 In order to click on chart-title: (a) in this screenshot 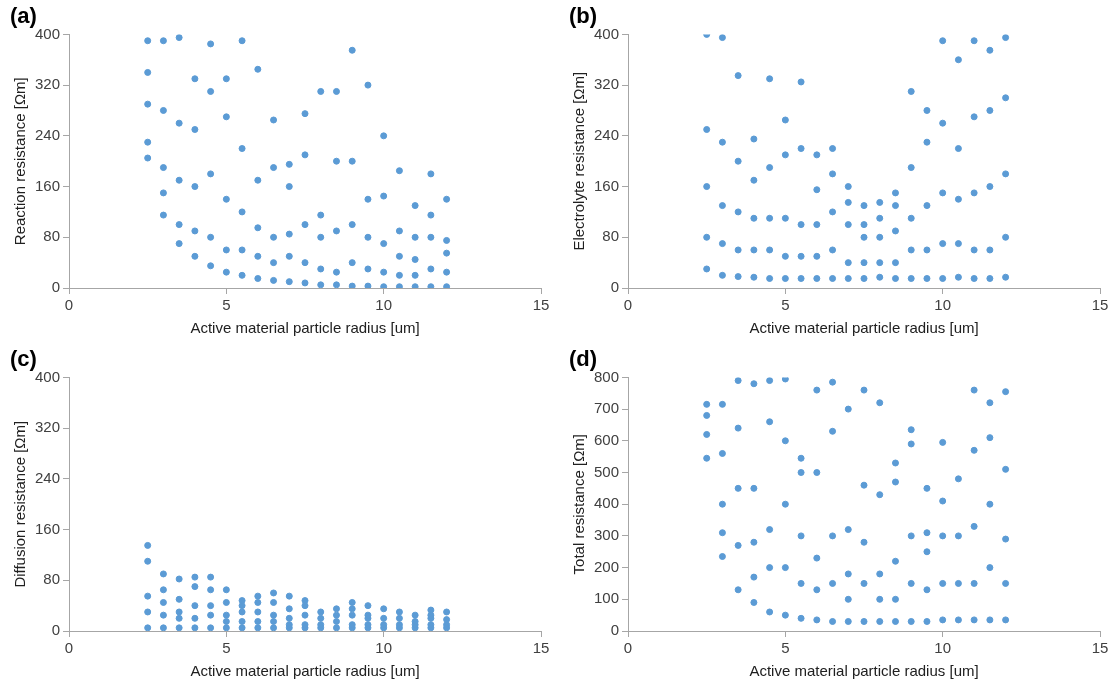, I will do `click(23, 16)`.